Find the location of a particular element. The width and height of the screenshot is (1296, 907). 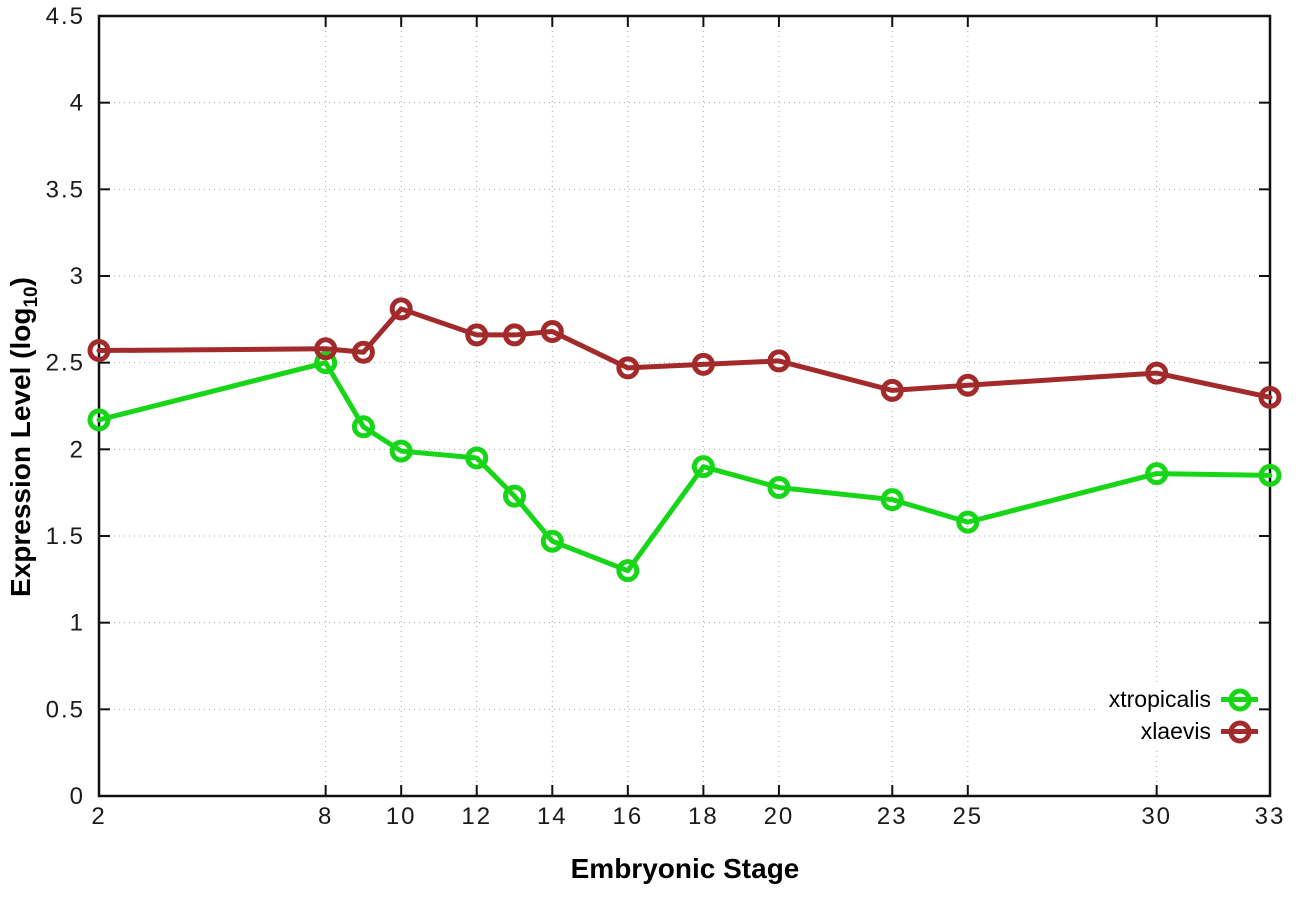

x-tick-label-18: 18 is located at coordinates (703, 816).